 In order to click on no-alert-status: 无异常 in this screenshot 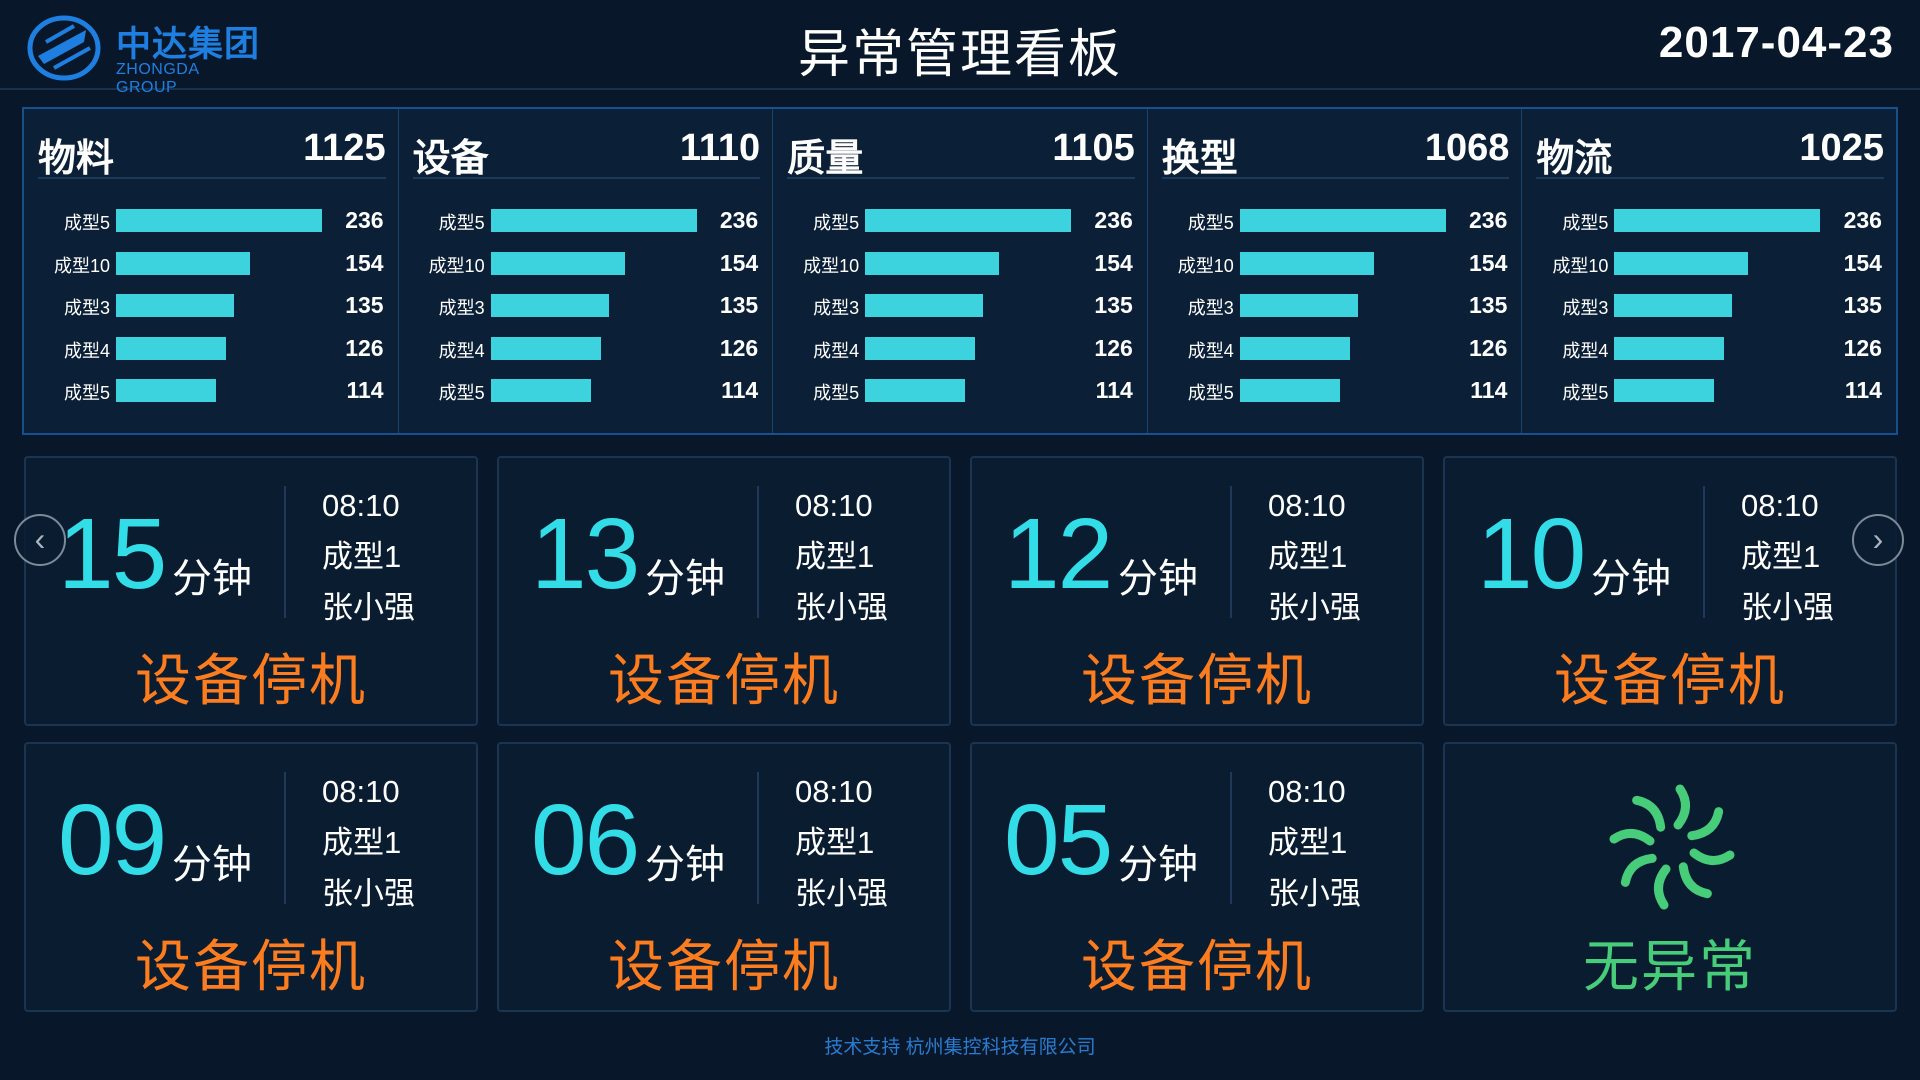, I will do `click(1670, 966)`.